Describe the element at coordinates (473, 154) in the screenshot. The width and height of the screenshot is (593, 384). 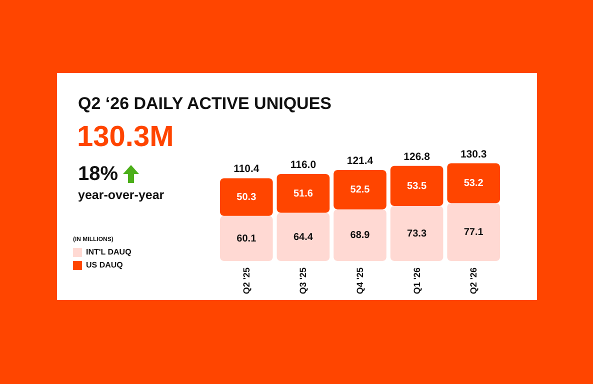
I see `total-label: 130.3` at that location.